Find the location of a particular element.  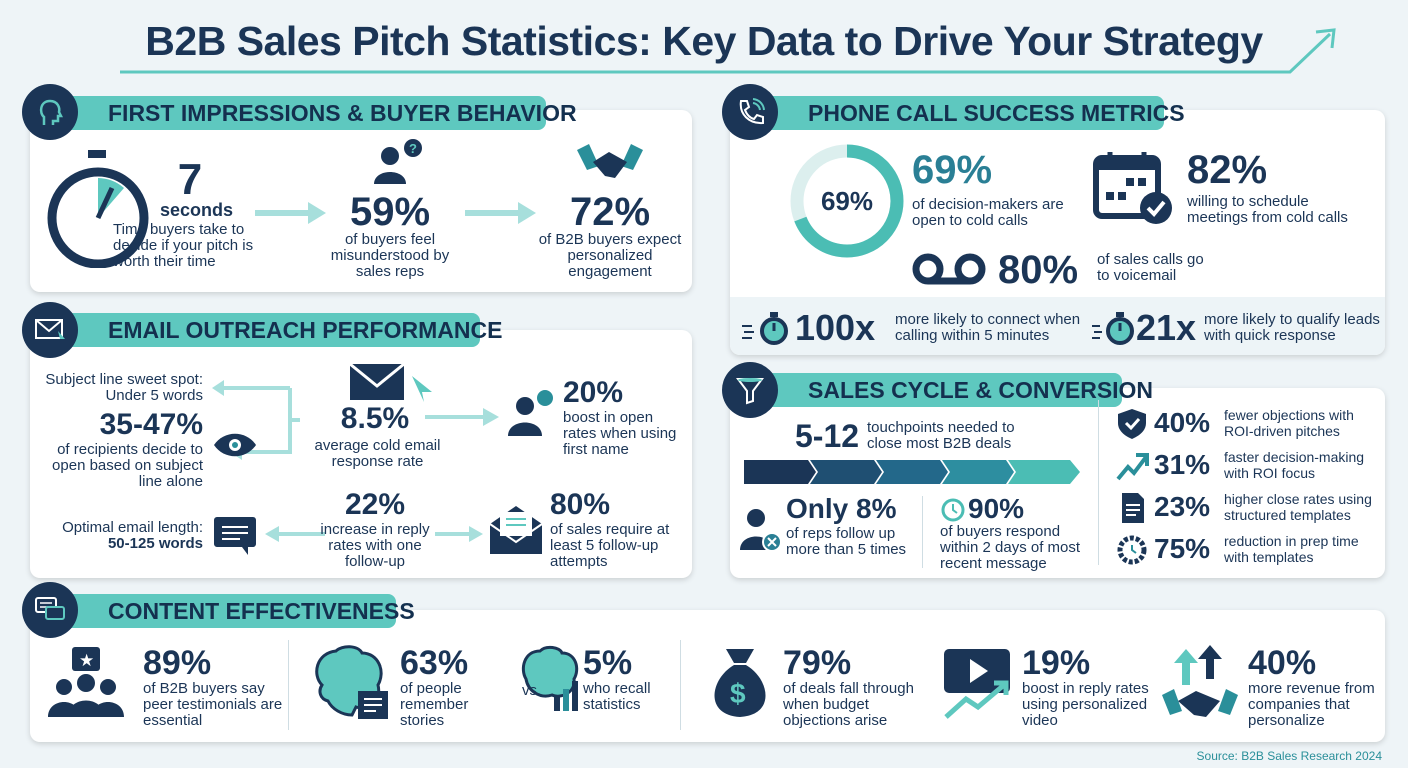

roi-stat-text: reduction in prep time with templates is located at coordinates (1291, 549).